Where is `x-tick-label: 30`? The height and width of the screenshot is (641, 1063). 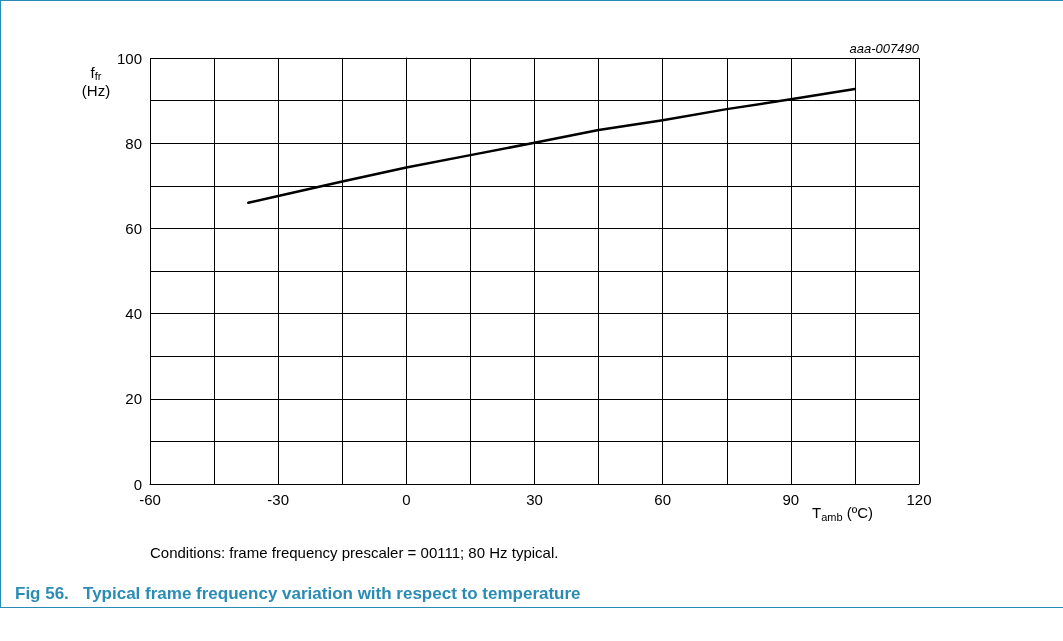
x-tick-label: 30 is located at coordinates (534, 499).